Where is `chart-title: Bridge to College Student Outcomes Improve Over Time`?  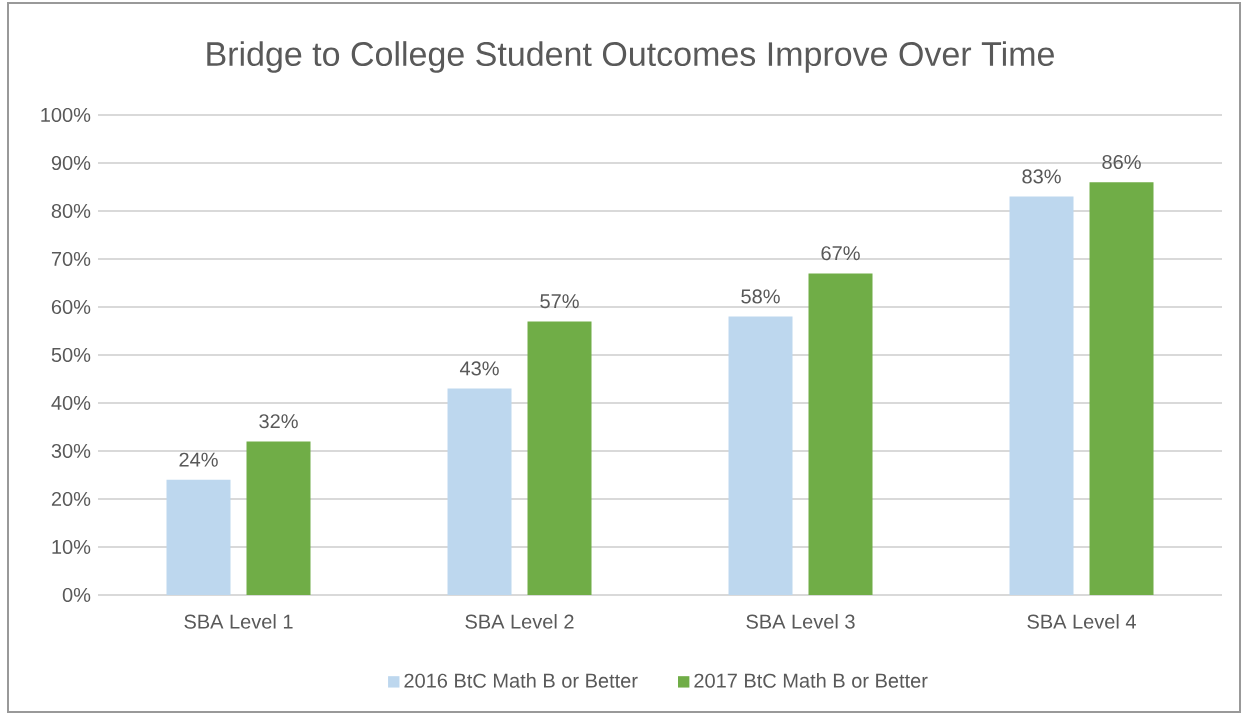
chart-title: Bridge to College Student Outcomes Improve Over Time is located at coordinates (630, 57).